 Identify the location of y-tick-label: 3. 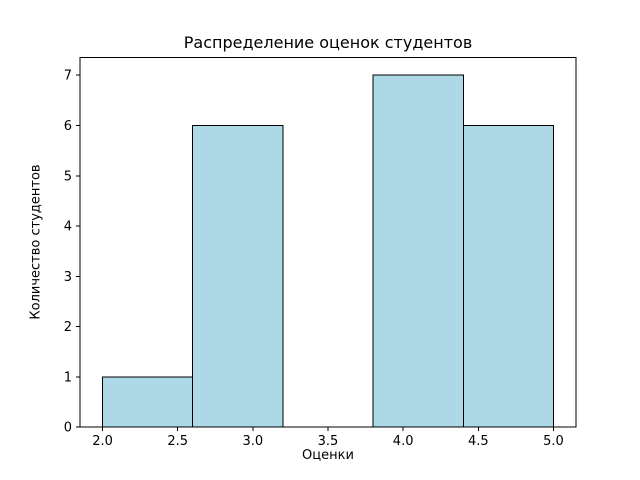
(68, 277).